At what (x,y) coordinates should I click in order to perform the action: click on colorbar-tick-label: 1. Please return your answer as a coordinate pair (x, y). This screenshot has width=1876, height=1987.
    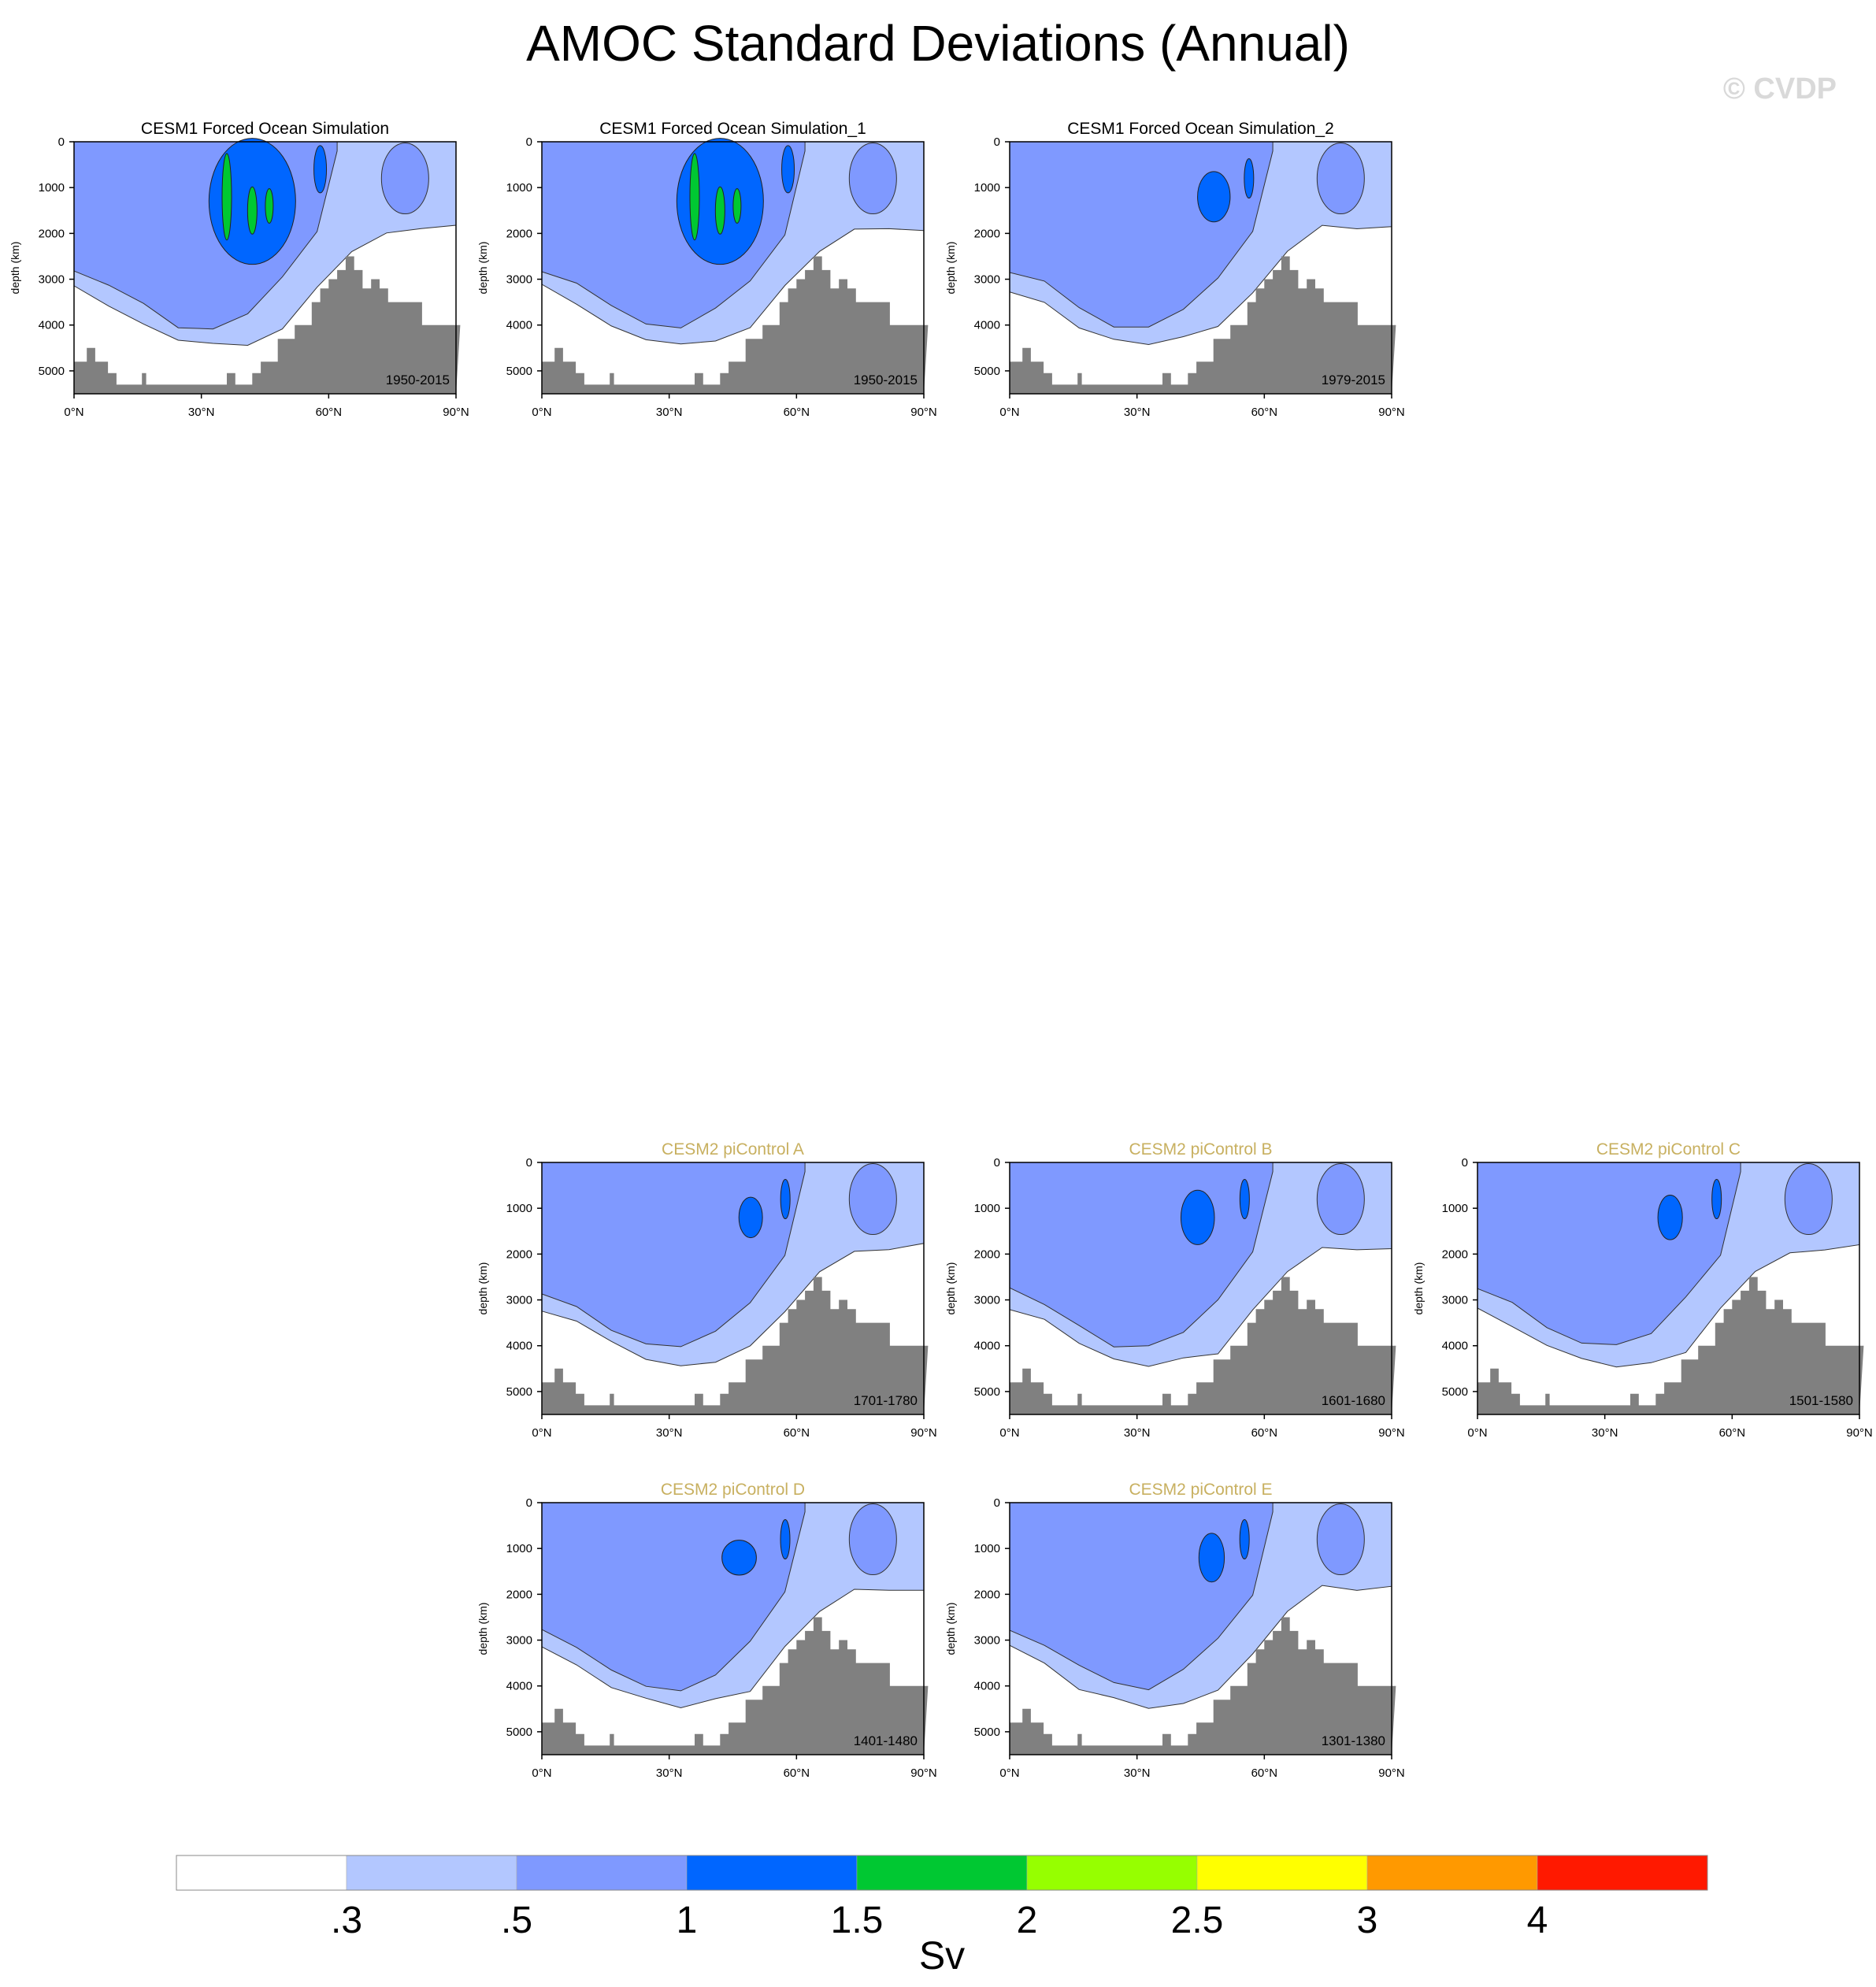
    Looking at the image, I should click on (687, 1920).